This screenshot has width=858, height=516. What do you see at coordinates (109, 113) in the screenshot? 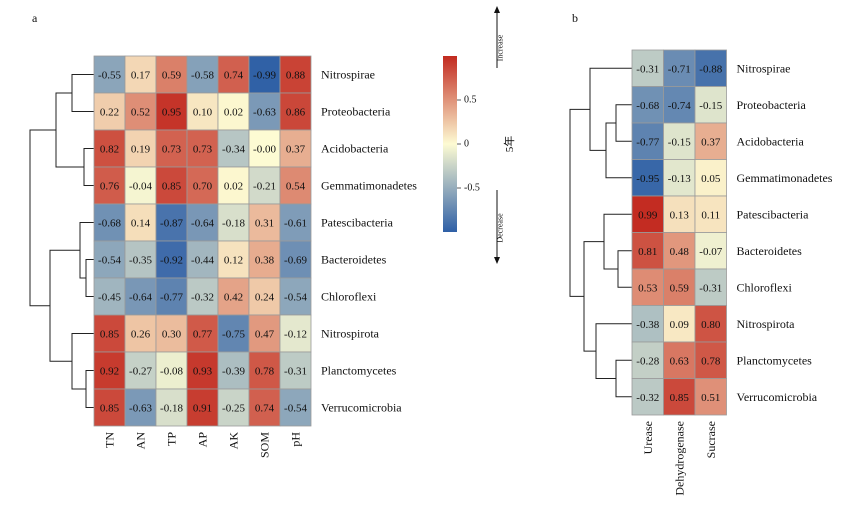
I see `cell-value-label: 0.22` at bounding box center [109, 113].